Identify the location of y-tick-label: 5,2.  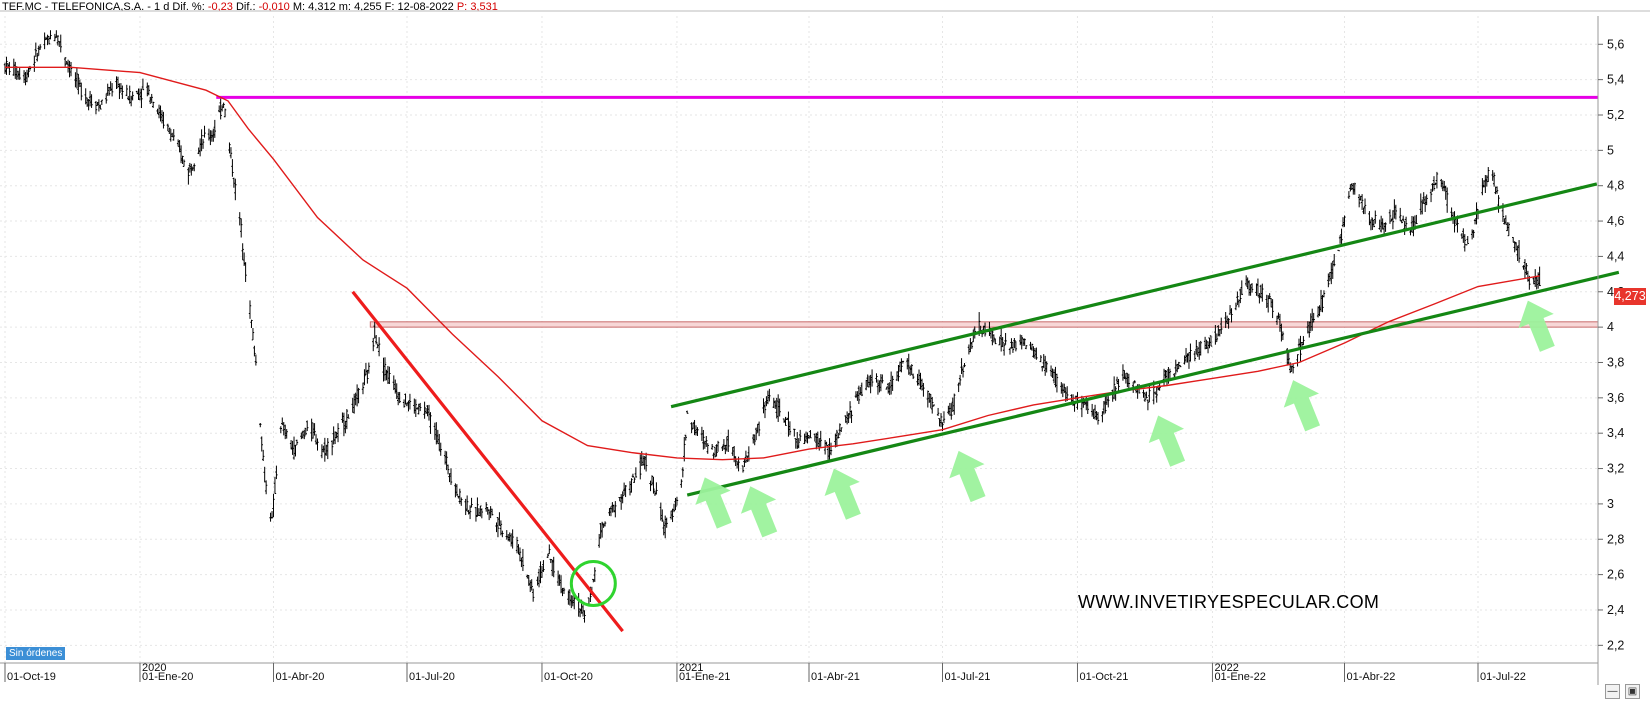
(1615, 115).